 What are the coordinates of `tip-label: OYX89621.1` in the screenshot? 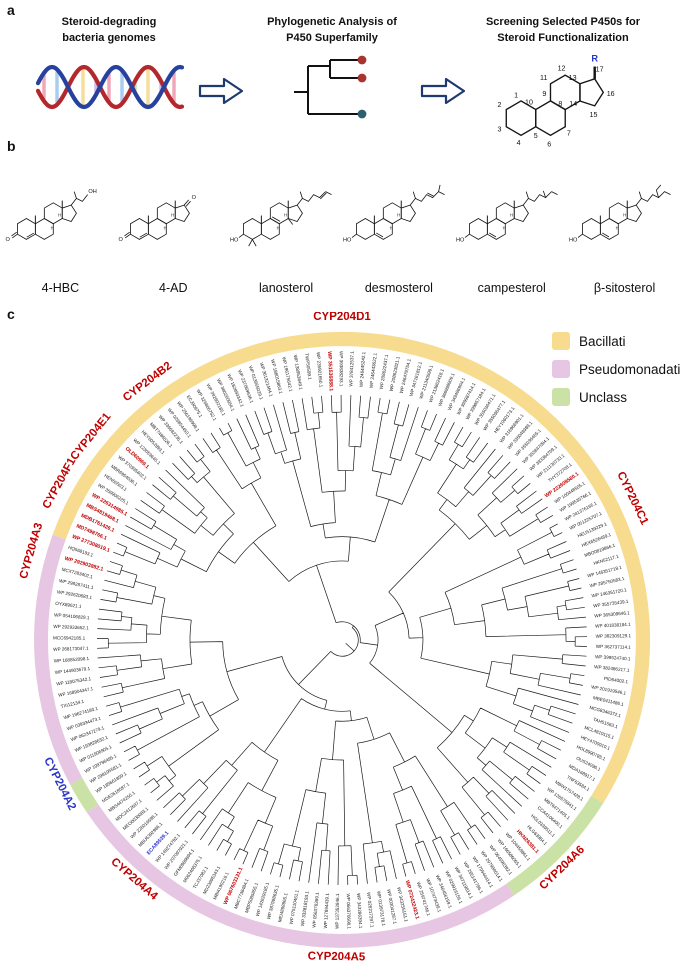 It's located at (68, 605).